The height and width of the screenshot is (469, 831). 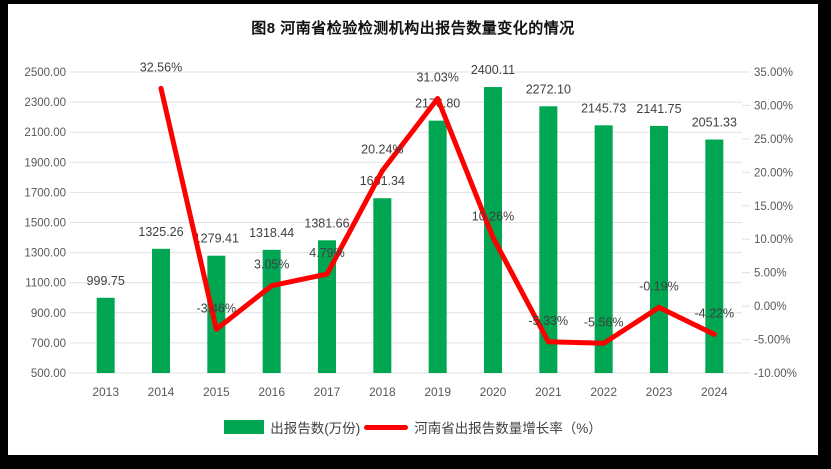 What do you see at coordinates (714, 256) in the screenshot?
I see `bar-2024` at bounding box center [714, 256].